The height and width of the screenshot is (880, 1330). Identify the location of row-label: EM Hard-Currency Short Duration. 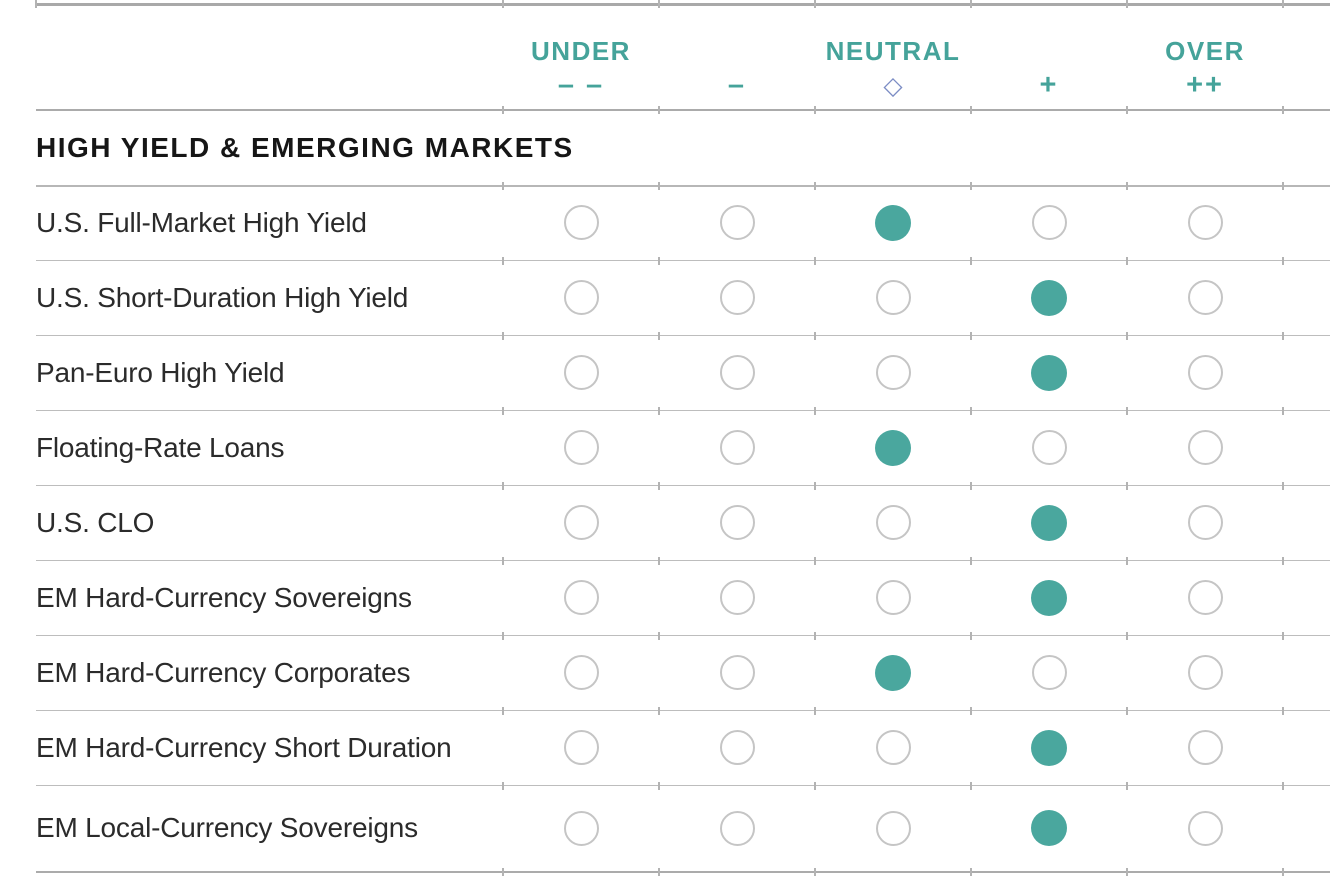
(244, 747).